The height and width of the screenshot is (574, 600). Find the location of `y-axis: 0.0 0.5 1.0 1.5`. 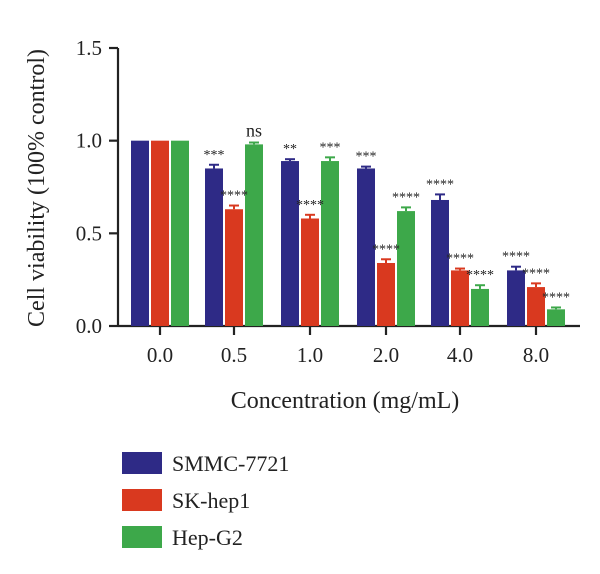

y-axis: 0.0 0.5 1.0 1.5 is located at coordinates (98, 187).